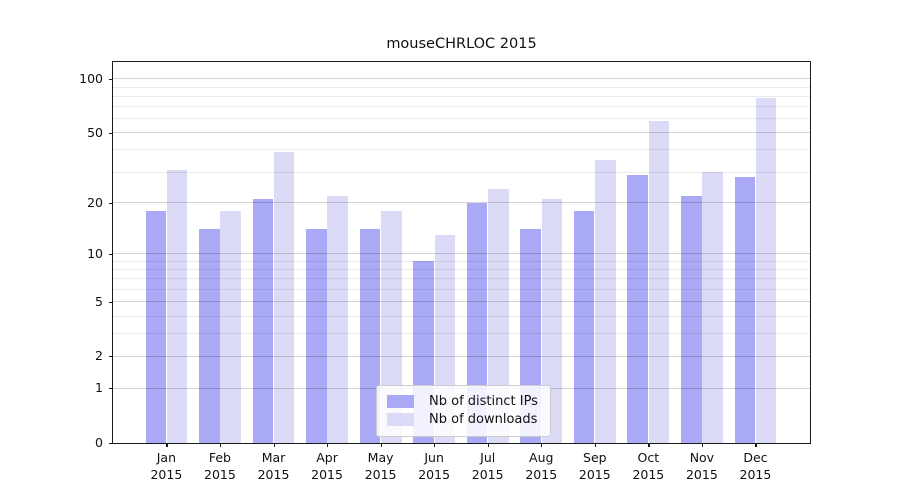  What do you see at coordinates (691, 319) in the screenshot?
I see `bar-distinct-ips-nov` at bounding box center [691, 319].